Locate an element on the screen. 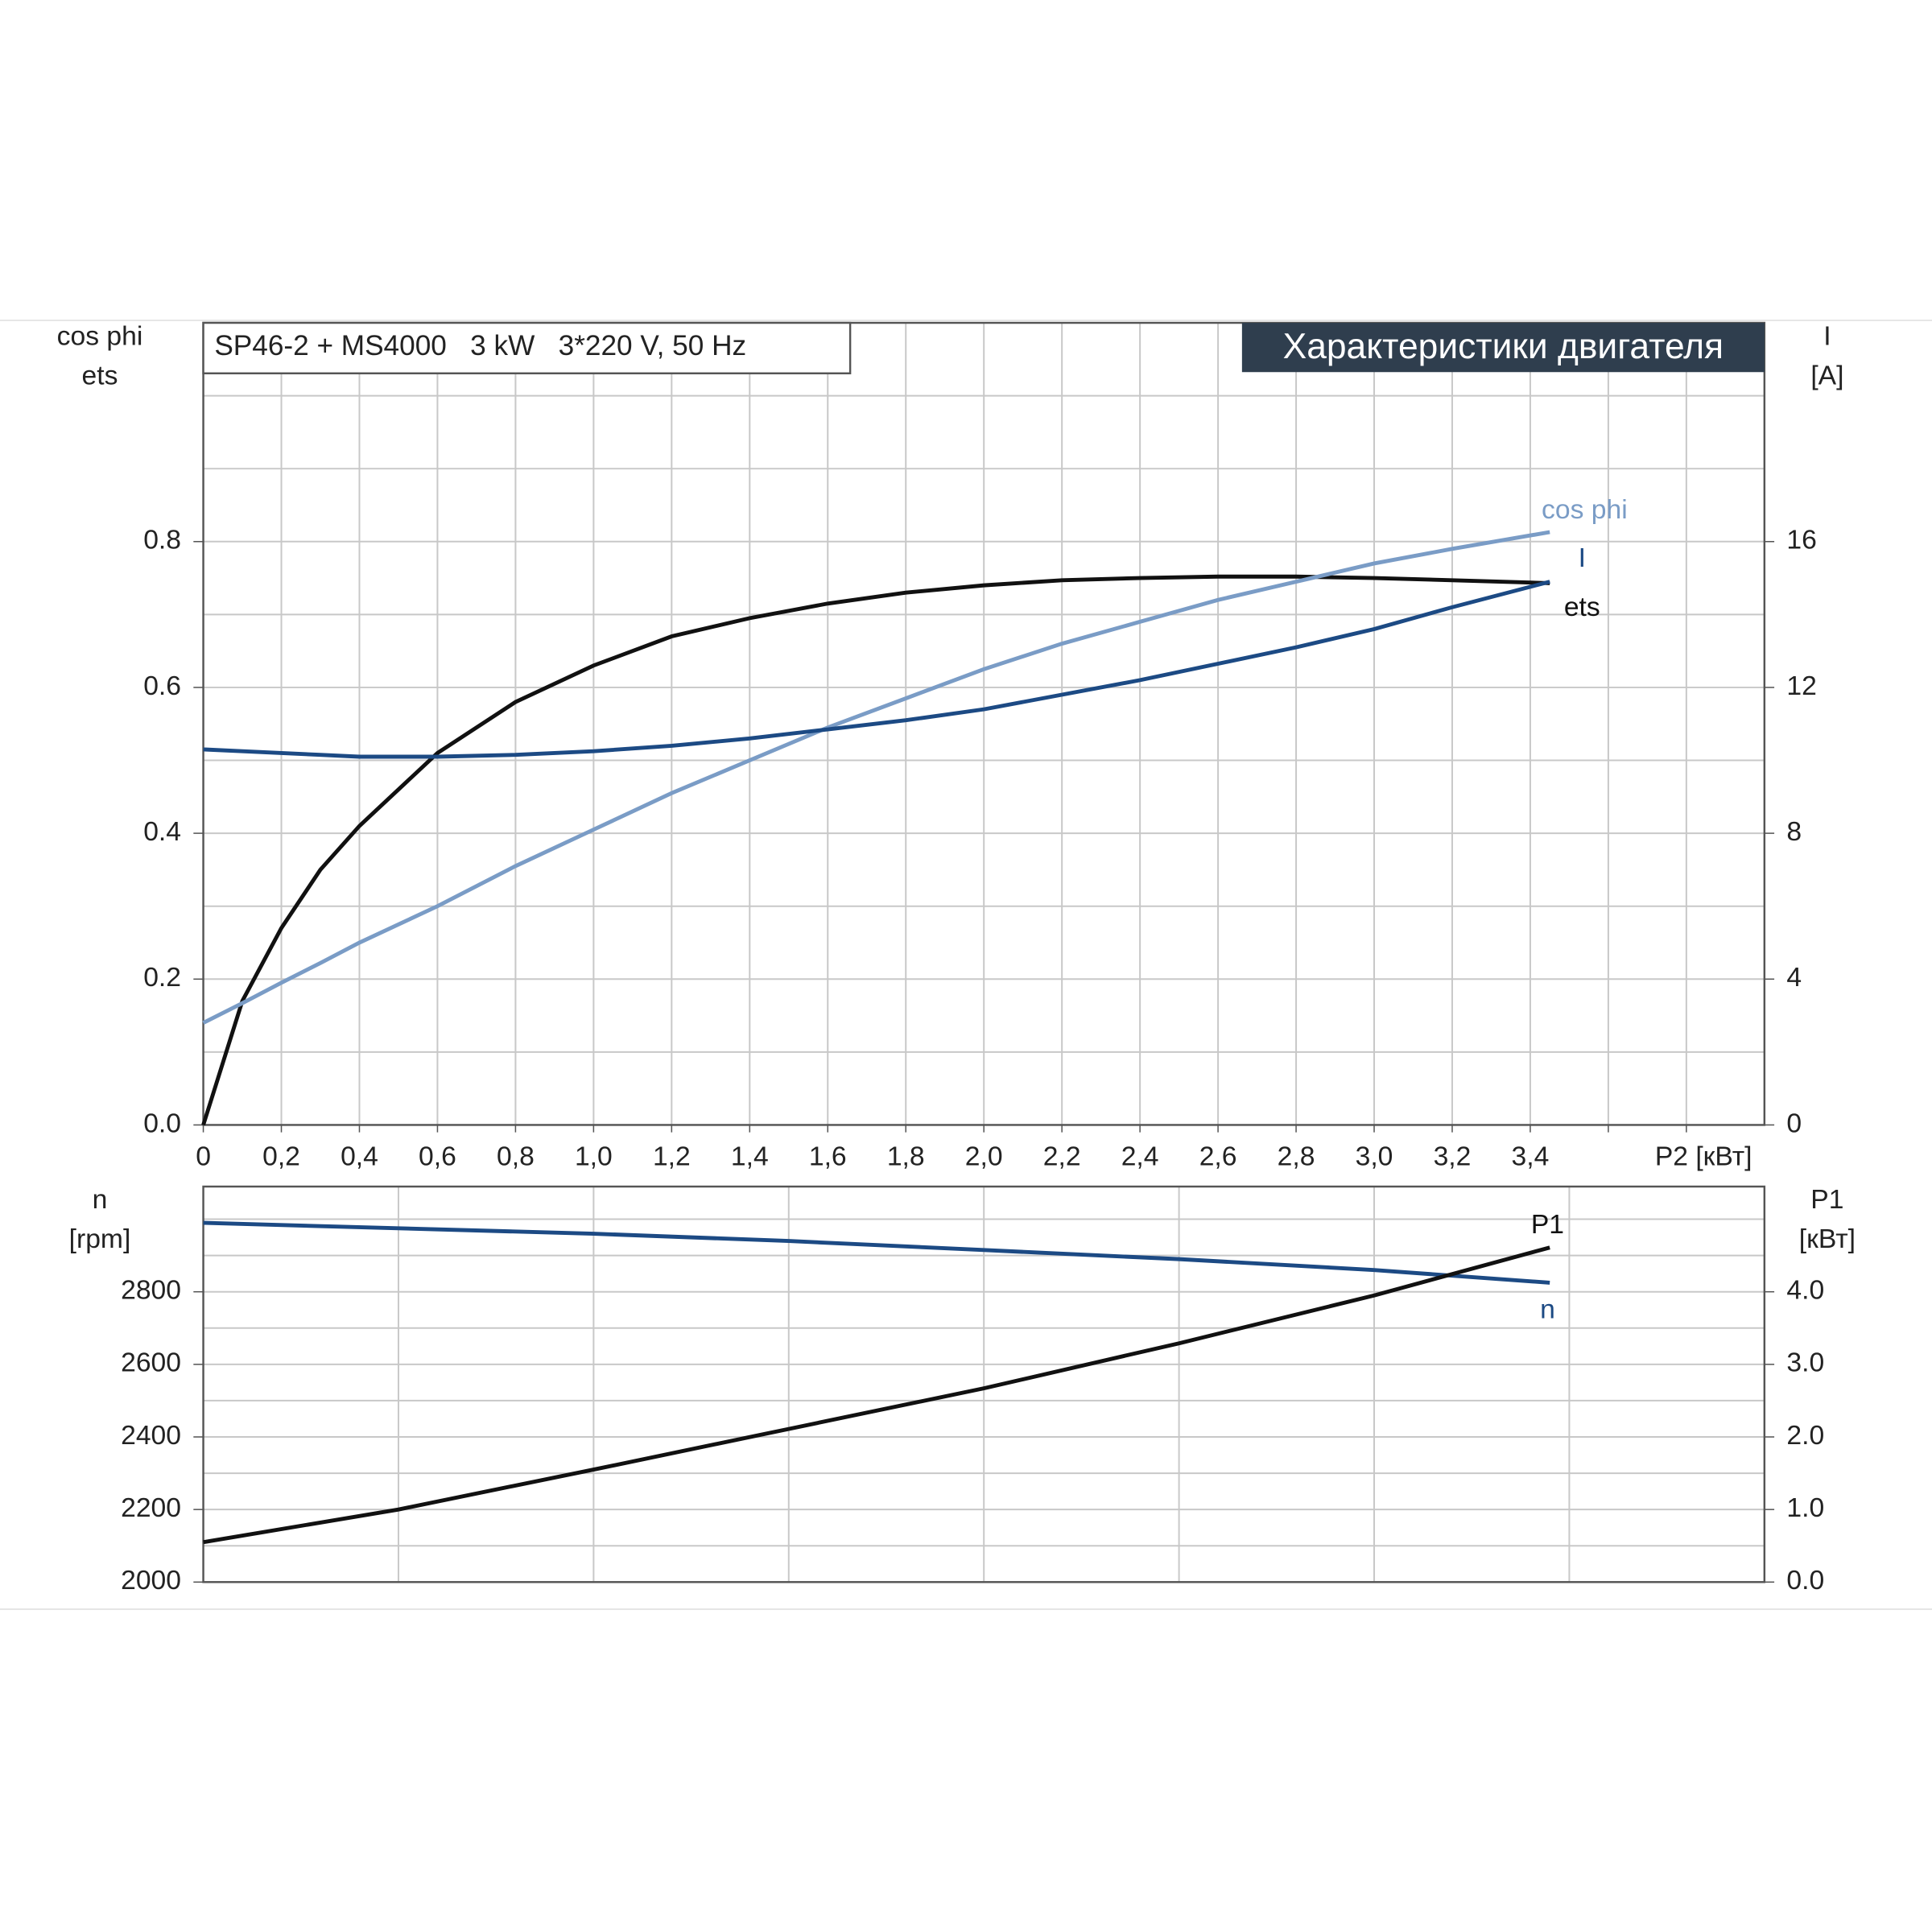 This screenshot has width=1932, height=1932. y-tick-label: 0.0 is located at coordinates (162, 1123).